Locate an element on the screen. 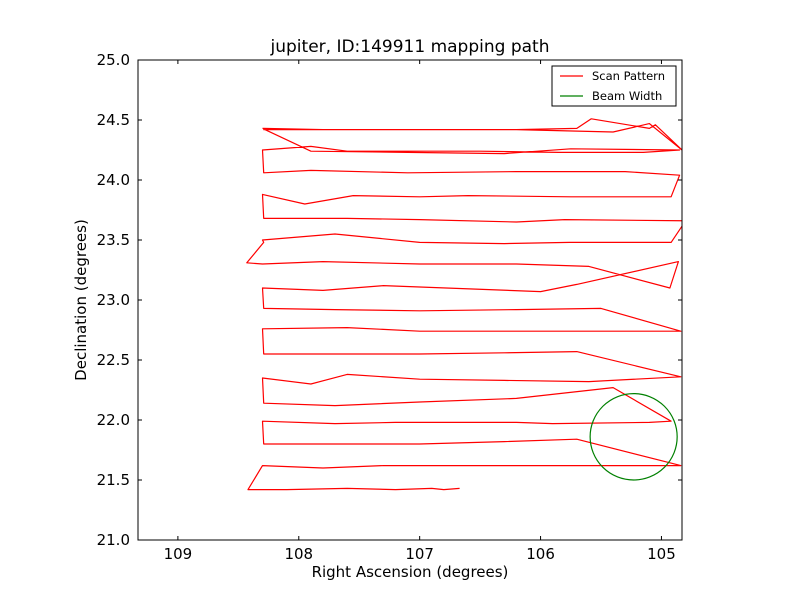  chart-title: jupiter, ID:149911 mapping path is located at coordinates (410, 47).